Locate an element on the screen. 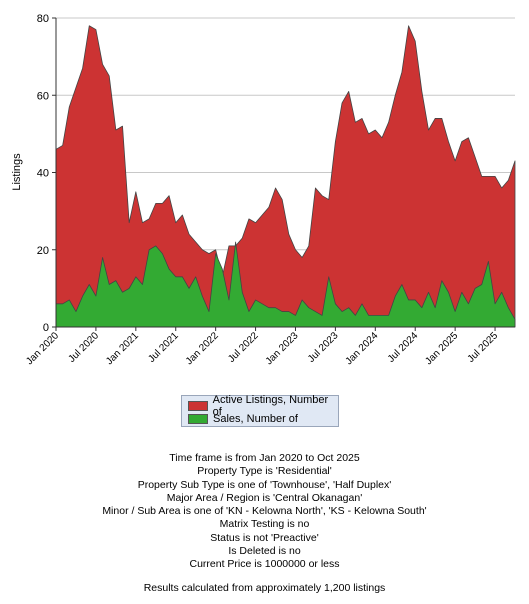 Image resolution: width=529 pixels, height=604 pixels. legend-label-active: Active Listings, Number of is located at coordinates (270, 406).